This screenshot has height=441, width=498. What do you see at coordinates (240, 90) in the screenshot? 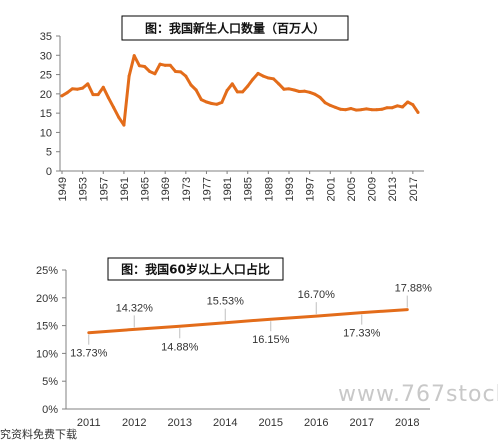
I see `birth-series-line` at bounding box center [240, 90].